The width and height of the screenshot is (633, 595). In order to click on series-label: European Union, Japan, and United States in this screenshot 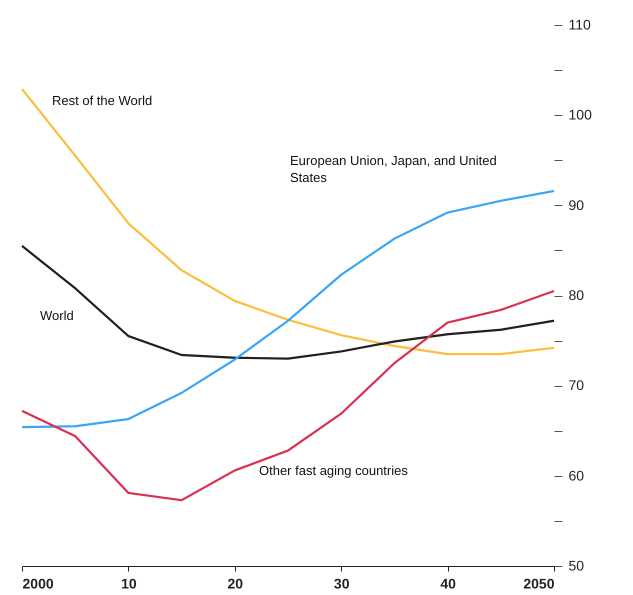, I will do `click(393, 169)`.